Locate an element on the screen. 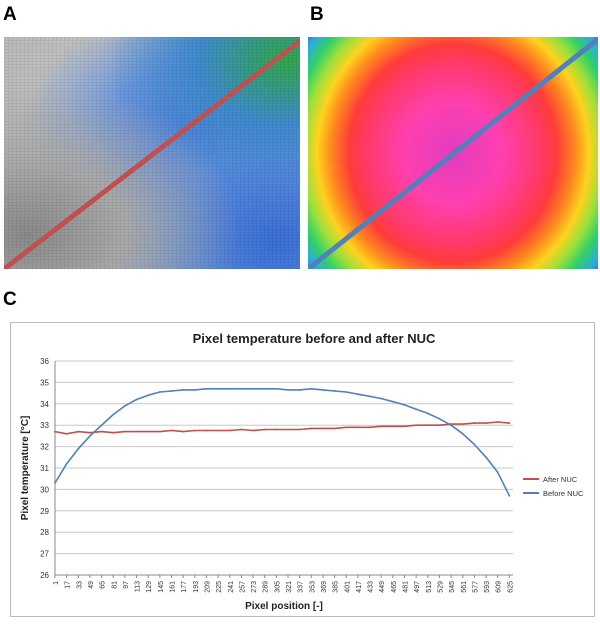  x-tick-label: 129 is located at coordinates (149, 587).